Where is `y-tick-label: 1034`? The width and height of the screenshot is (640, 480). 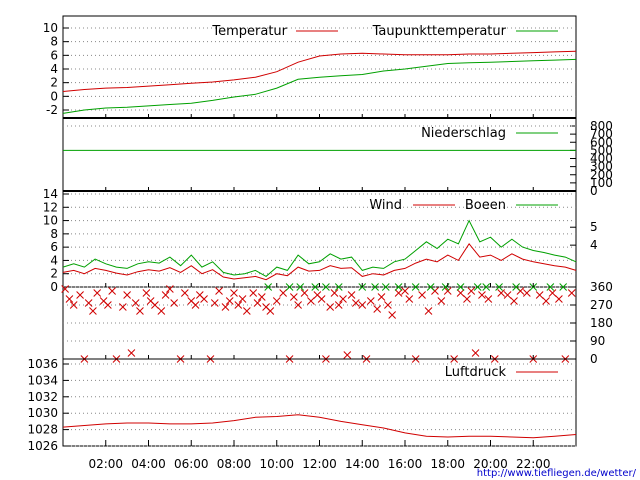
y-tick-label: 1034 is located at coordinates (42, 380).